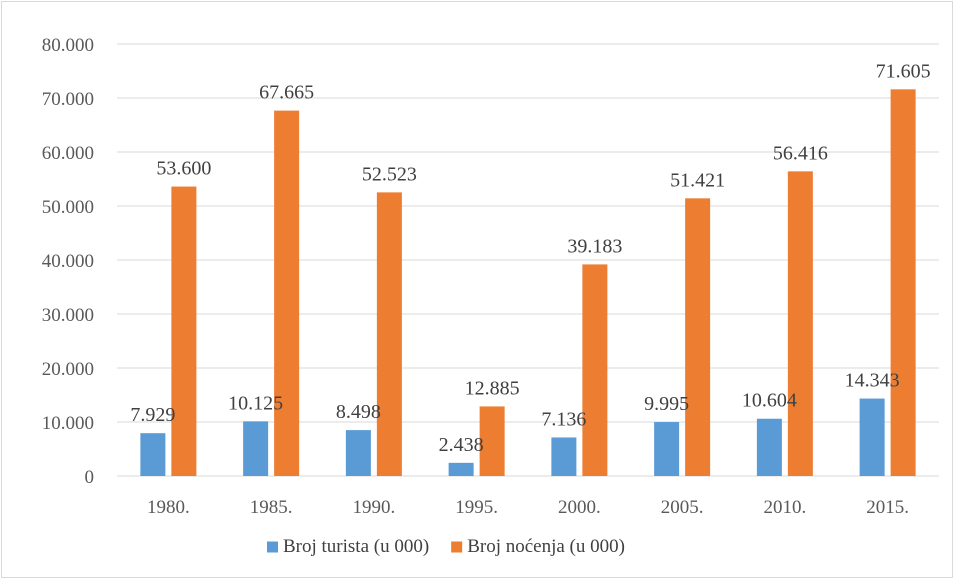  I want to click on data-label: 10.125, so click(255, 403).